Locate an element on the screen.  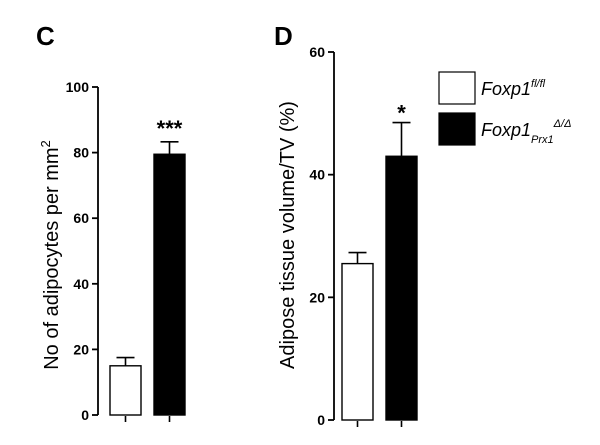
panel-c-y-tick-label: 20 is located at coordinates (81, 349).